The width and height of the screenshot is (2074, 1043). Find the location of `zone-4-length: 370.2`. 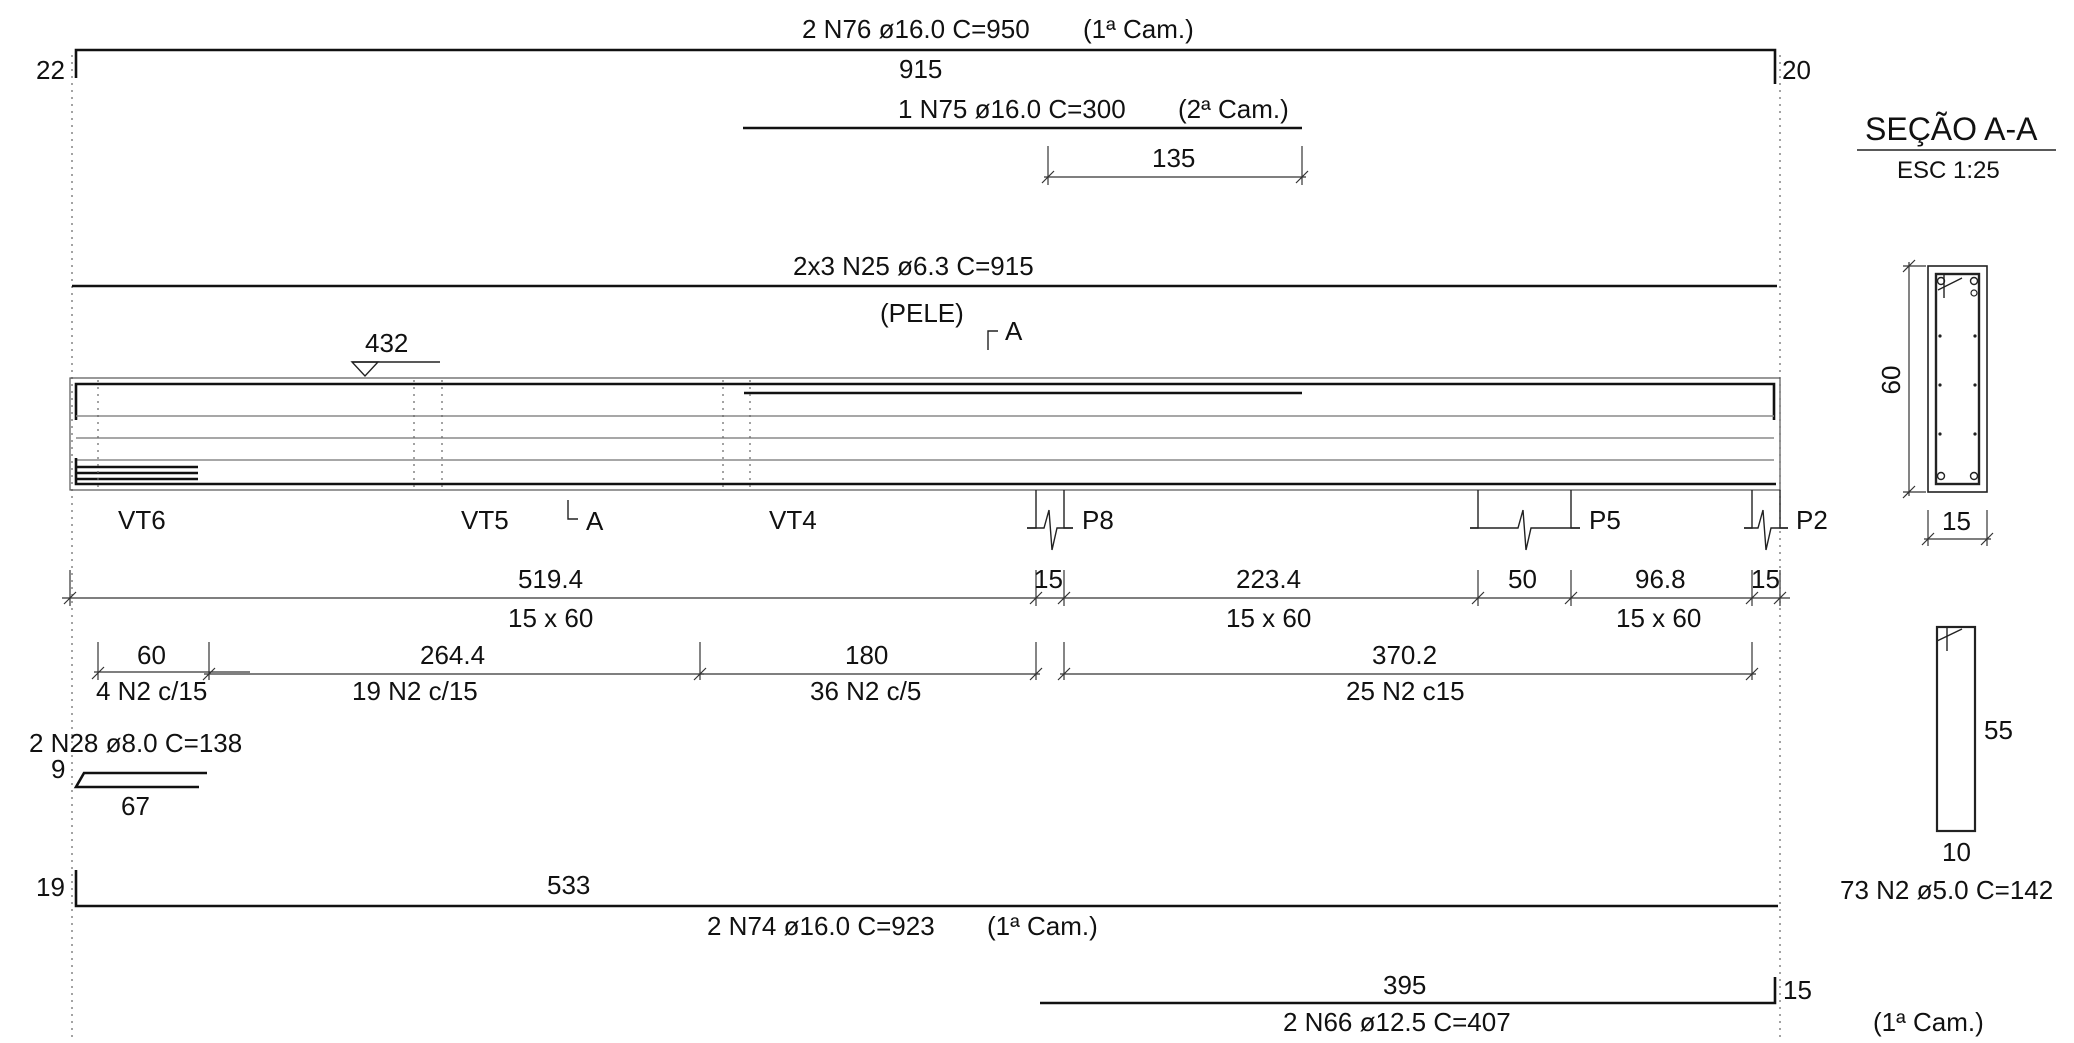

zone-4-length: 370.2 is located at coordinates (1404, 655).